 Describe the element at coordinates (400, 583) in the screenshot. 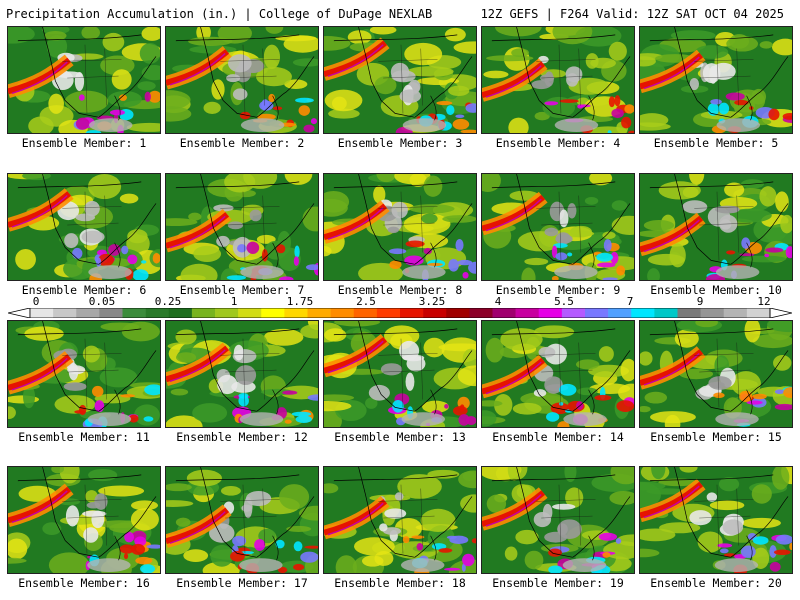

I see `ensemble-member-label: Ensemble Member: 18` at that location.